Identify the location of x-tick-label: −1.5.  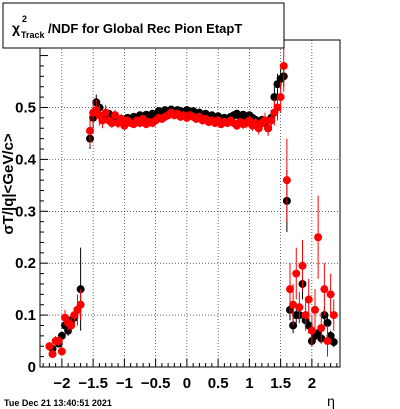
(93, 383).